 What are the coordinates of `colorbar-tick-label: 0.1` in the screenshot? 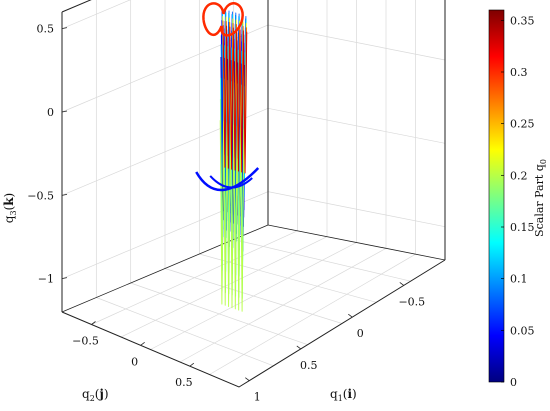 It's located at (519, 279).